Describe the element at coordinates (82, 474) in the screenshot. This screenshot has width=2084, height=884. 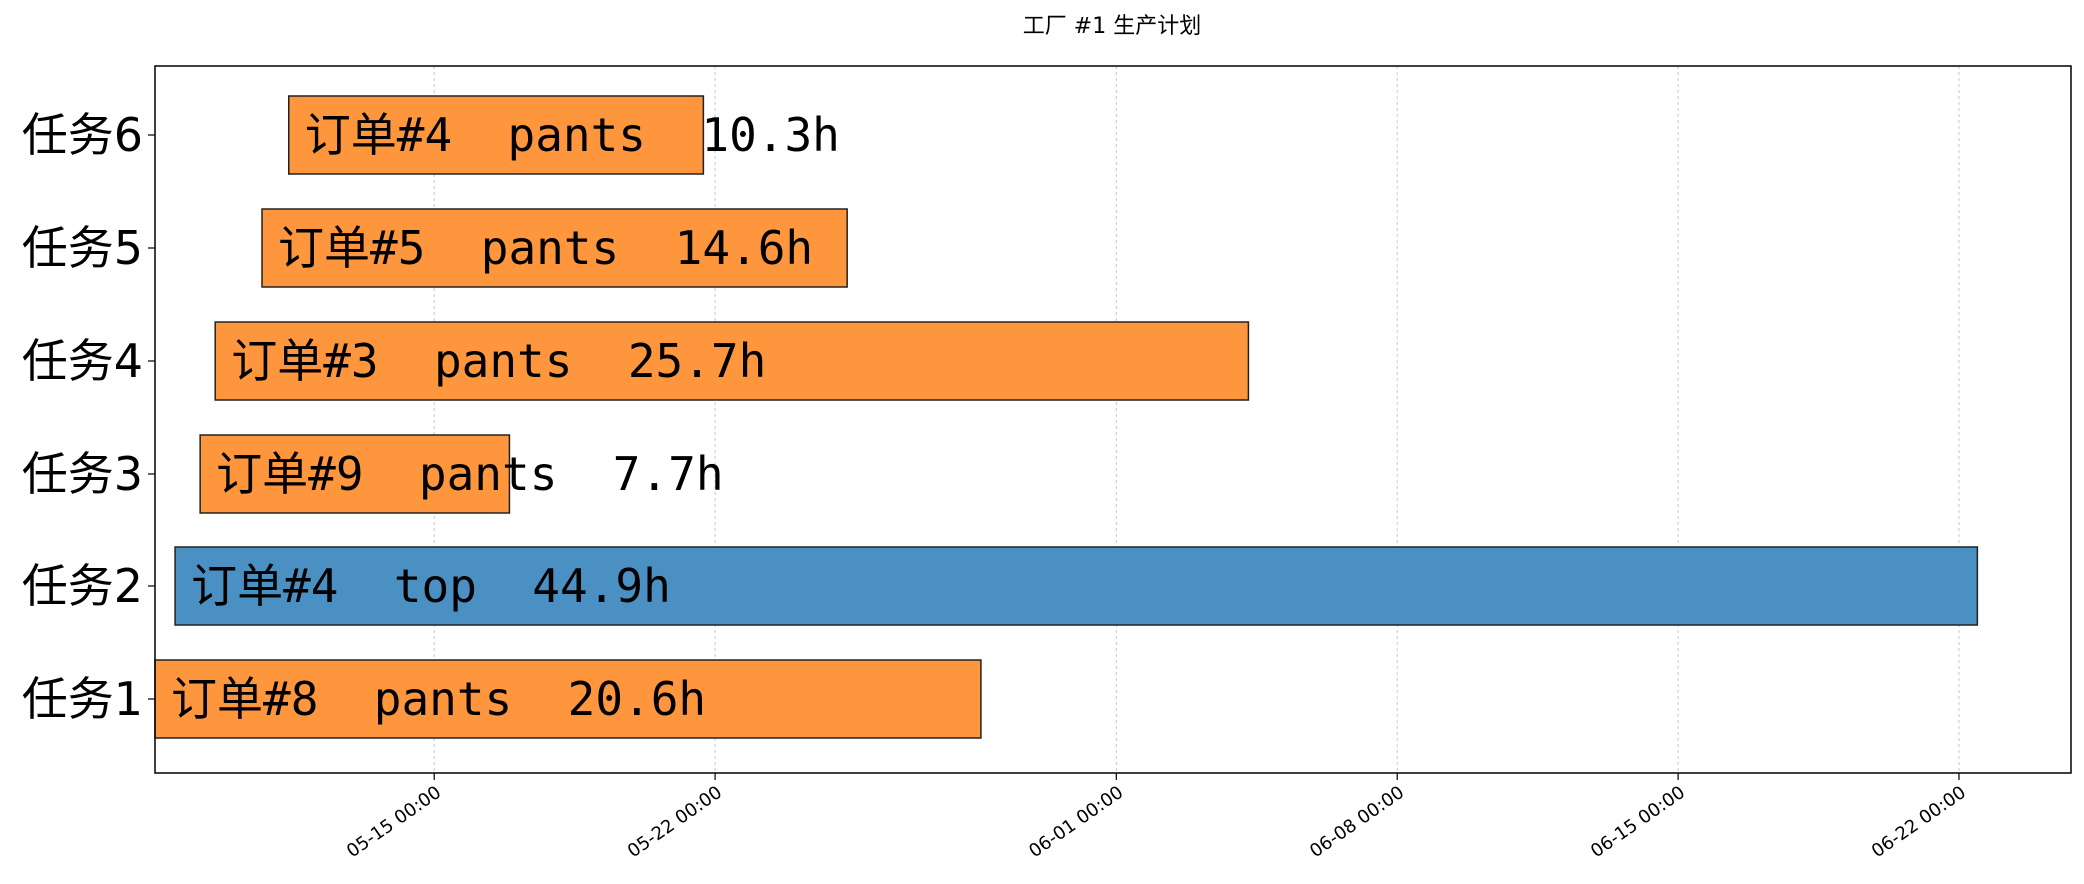
I see `y-tick-label: 任务3` at that location.